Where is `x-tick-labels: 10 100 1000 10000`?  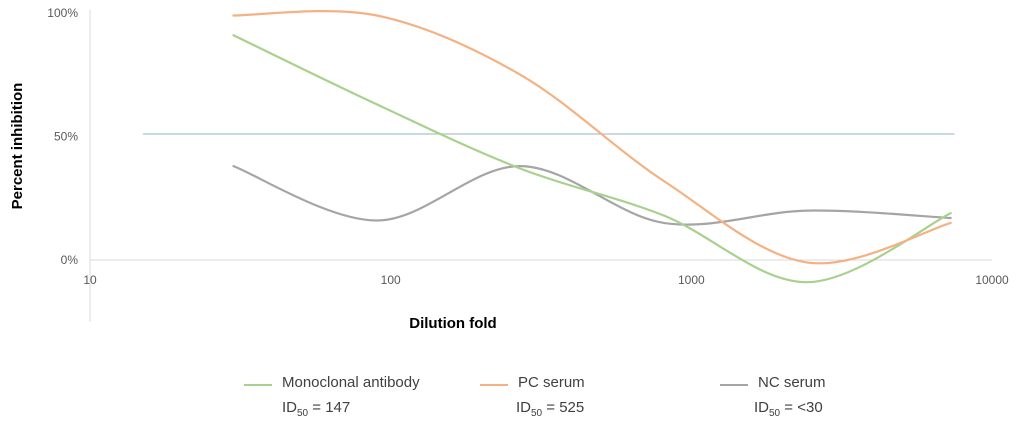
x-tick-labels: 10 100 1000 10000 is located at coordinates (546, 280).